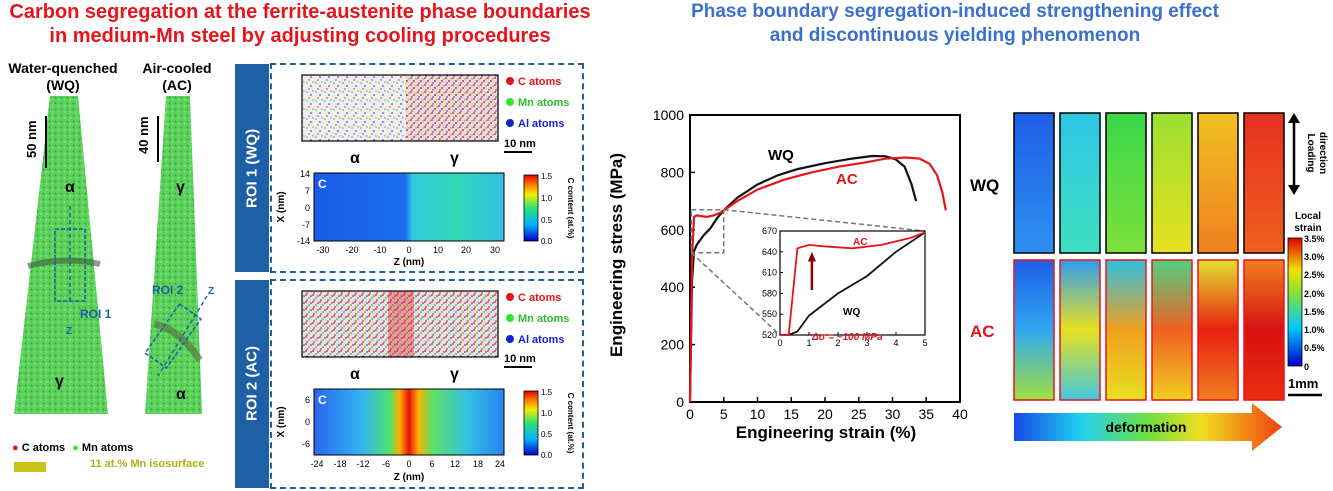 The width and height of the screenshot is (1333, 491). I want to click on inset-annotation: Δσ = ~100 MPa, so click(847, 337).